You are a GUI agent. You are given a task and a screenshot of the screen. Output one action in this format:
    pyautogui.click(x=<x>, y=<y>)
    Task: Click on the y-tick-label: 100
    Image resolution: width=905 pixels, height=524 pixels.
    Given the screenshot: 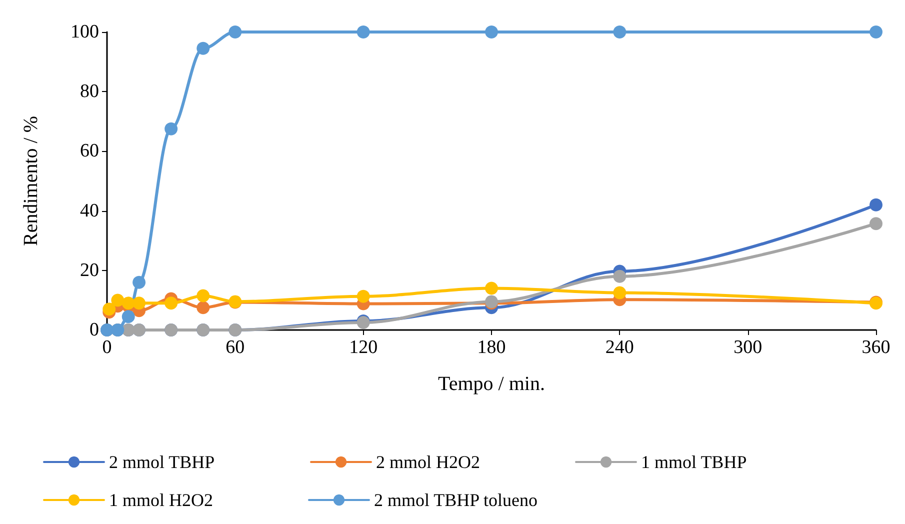 What is the action you would take?
    pyautogui.click(x=84, y=32)
    